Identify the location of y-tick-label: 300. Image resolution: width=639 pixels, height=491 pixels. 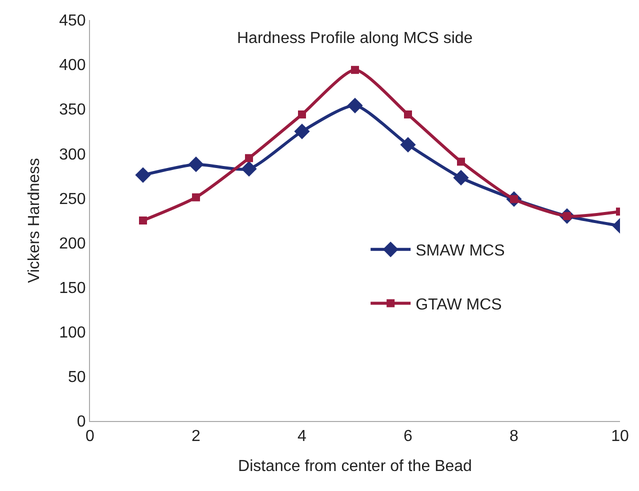
(72, 155).